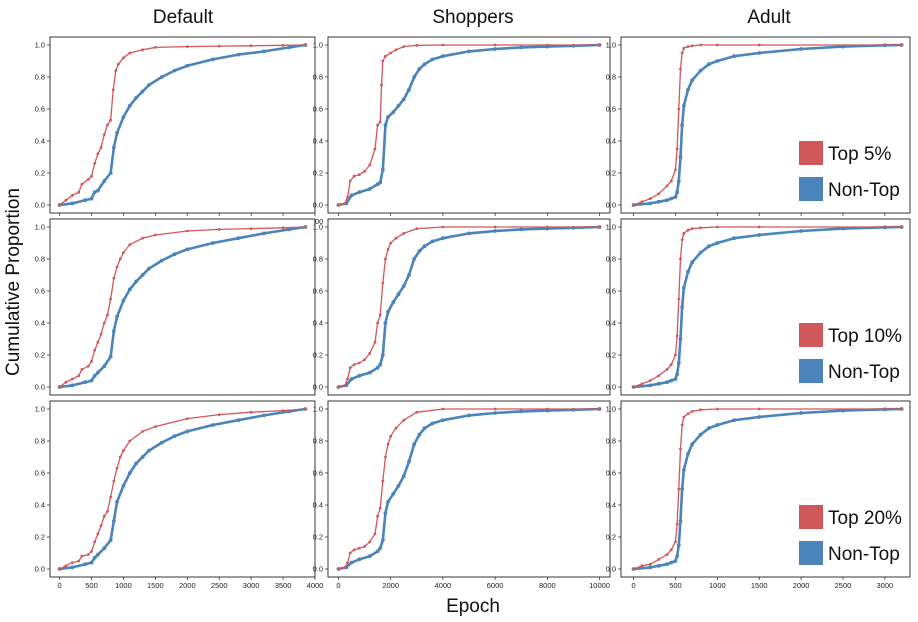 The image size is (918, 622). I want to click on legend-swatch-top, so click(811, 153).